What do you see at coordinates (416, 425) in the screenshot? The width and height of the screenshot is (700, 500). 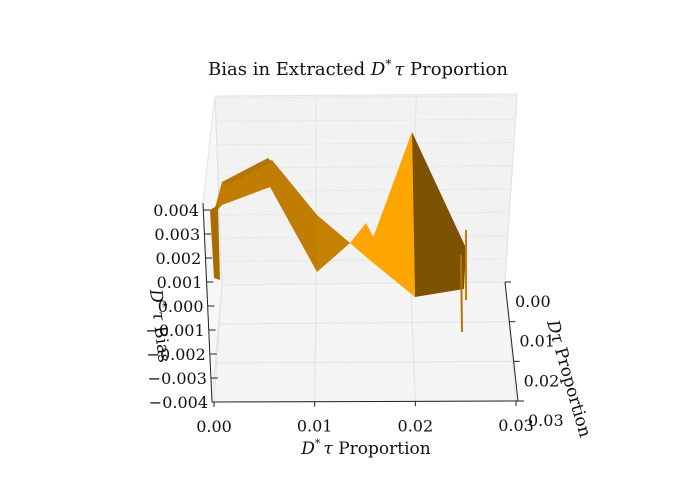 I see `x-tick-label: 0.02` at bounding box center [416, 425].